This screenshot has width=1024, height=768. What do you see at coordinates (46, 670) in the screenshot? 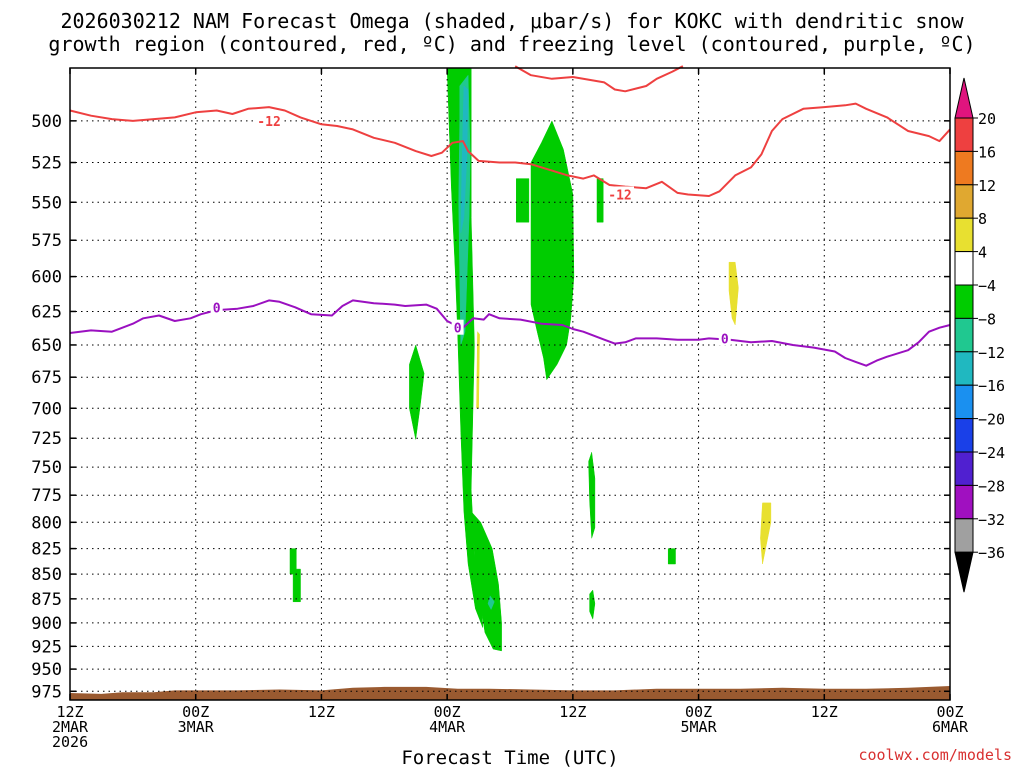
I see `y-tick-label: 950` at bounding box center [46, 670].